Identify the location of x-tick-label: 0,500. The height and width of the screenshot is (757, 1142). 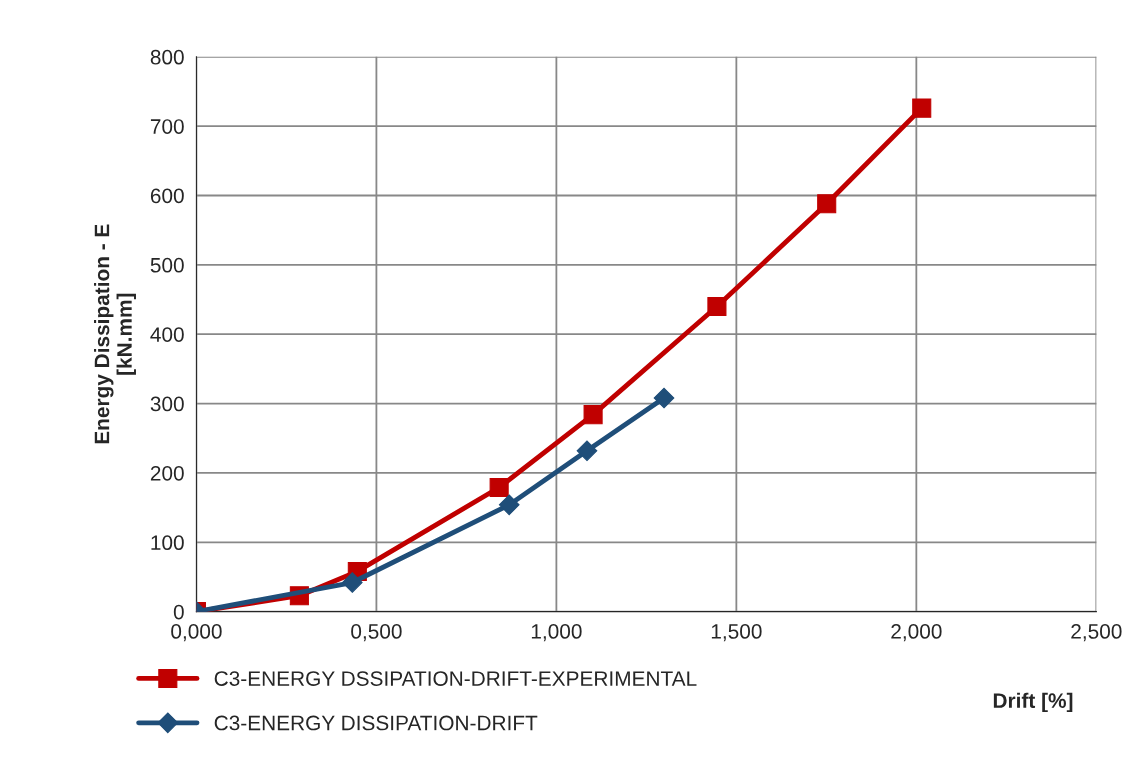
(376, 633).